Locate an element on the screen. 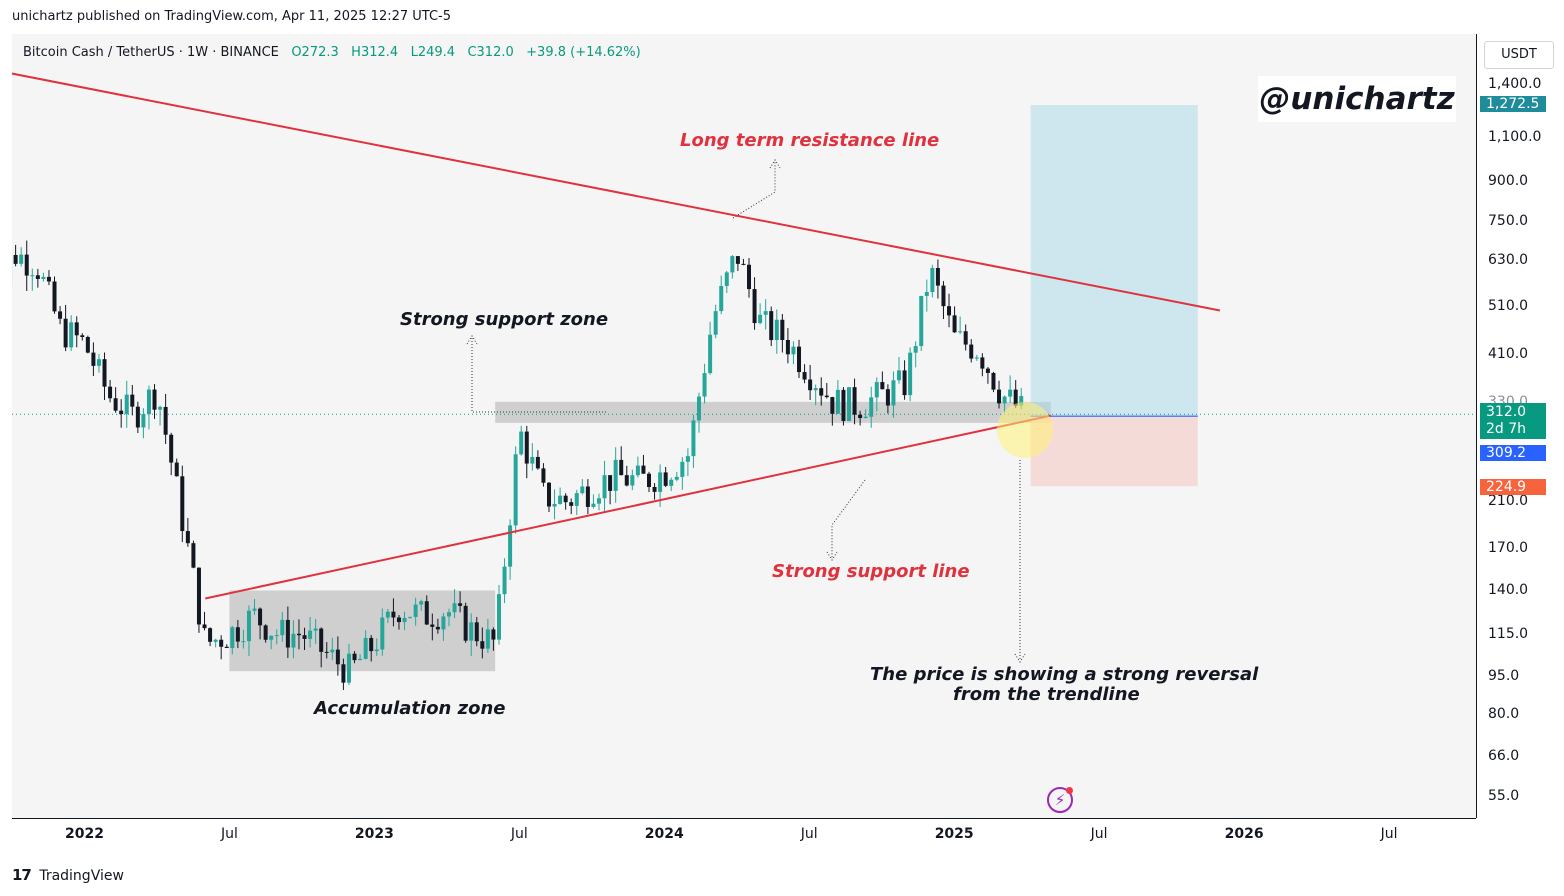 The width and height of the screenshot is (1564, 896). time-tick-1: Jul is located at coordinates (229, 834).